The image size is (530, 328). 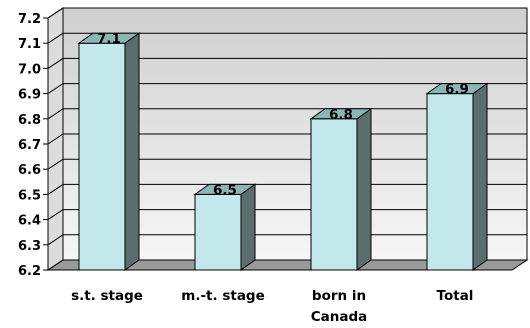 I want to click on x-axis-categories: s.t. stage m.-t. stage born in Canada Total, so click(x=272, y=306).